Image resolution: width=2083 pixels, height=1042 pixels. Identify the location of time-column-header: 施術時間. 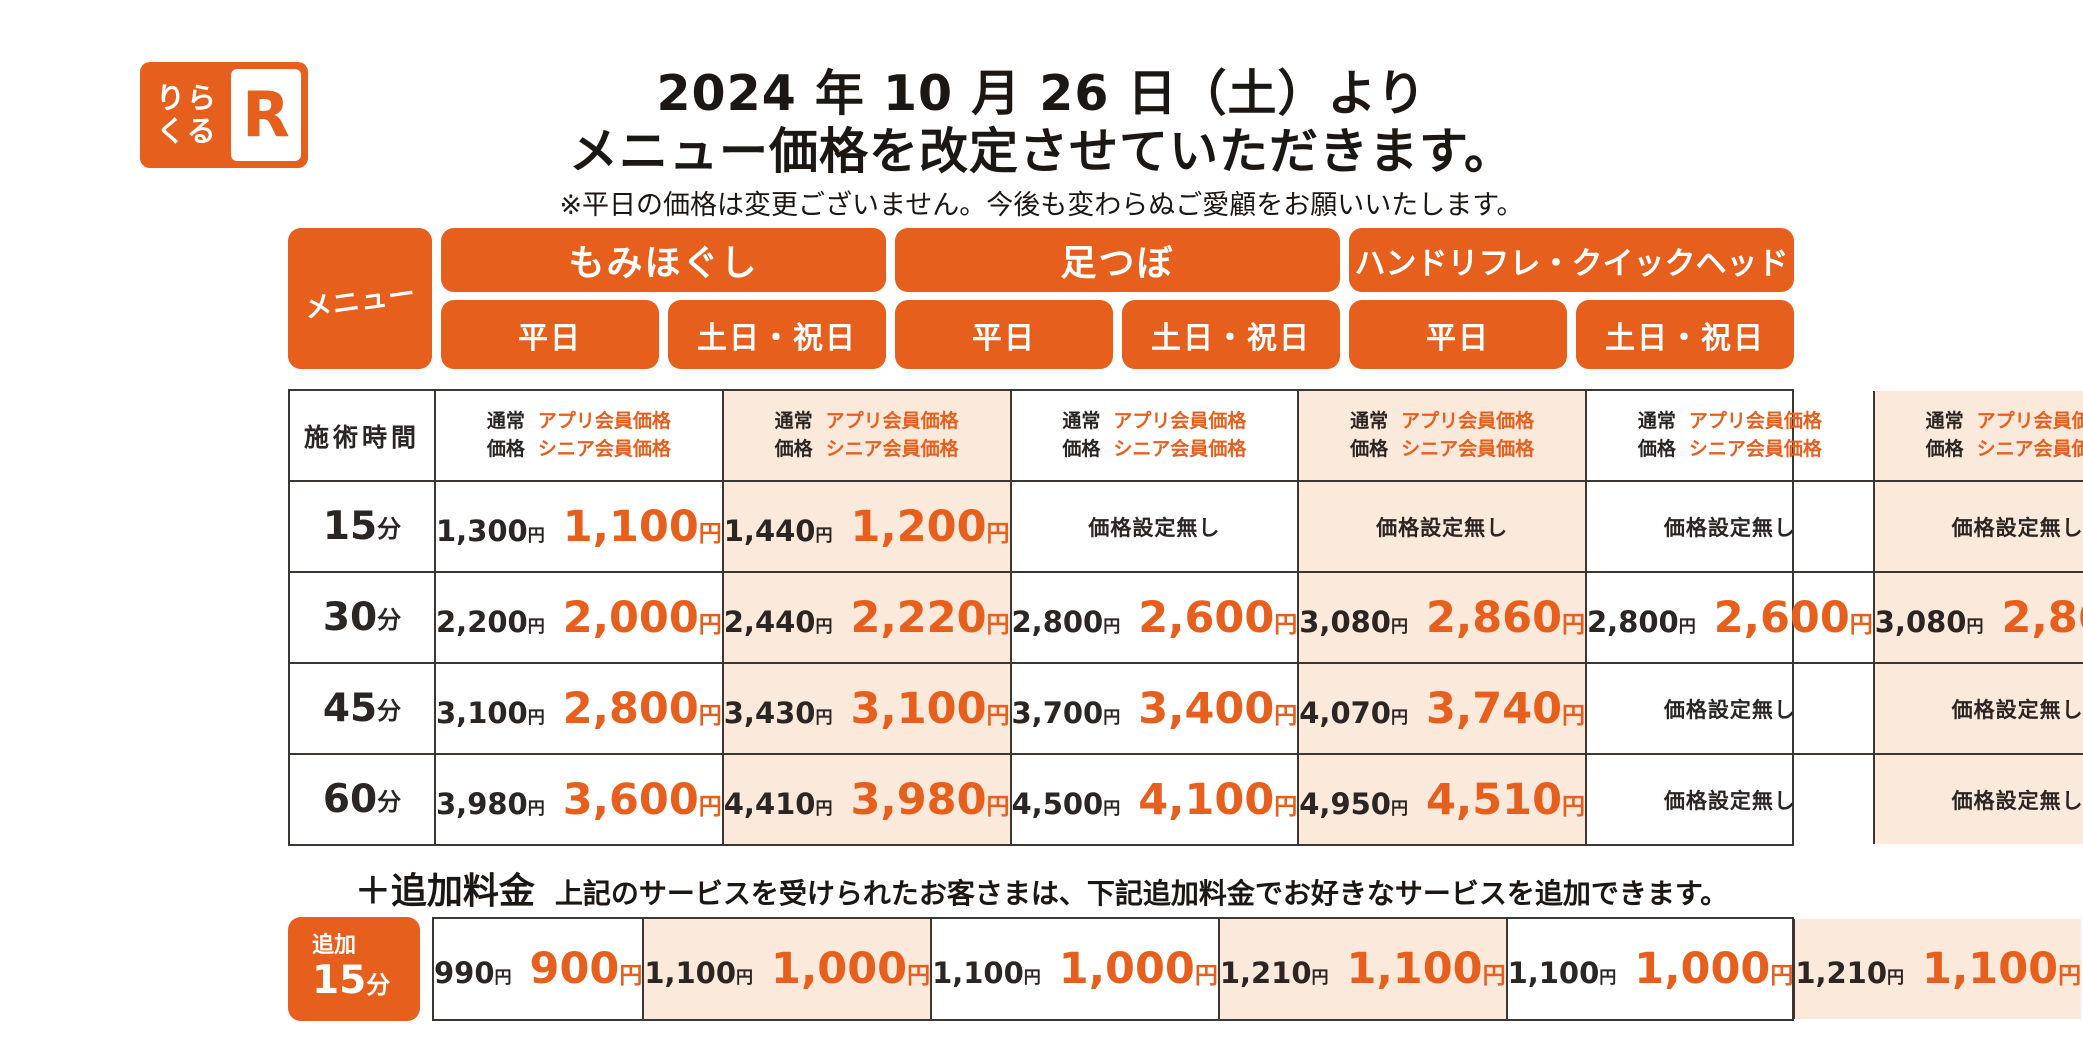
(361, 437).